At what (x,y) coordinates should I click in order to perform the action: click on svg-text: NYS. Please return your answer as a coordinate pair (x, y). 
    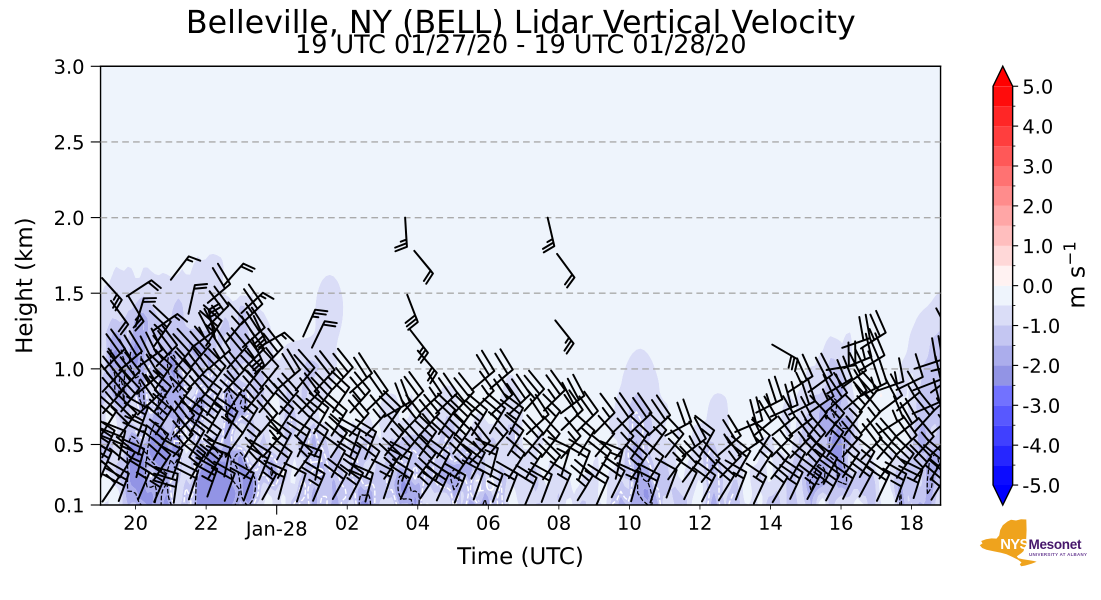
    Looking at the image, I should click on (1014, 545).